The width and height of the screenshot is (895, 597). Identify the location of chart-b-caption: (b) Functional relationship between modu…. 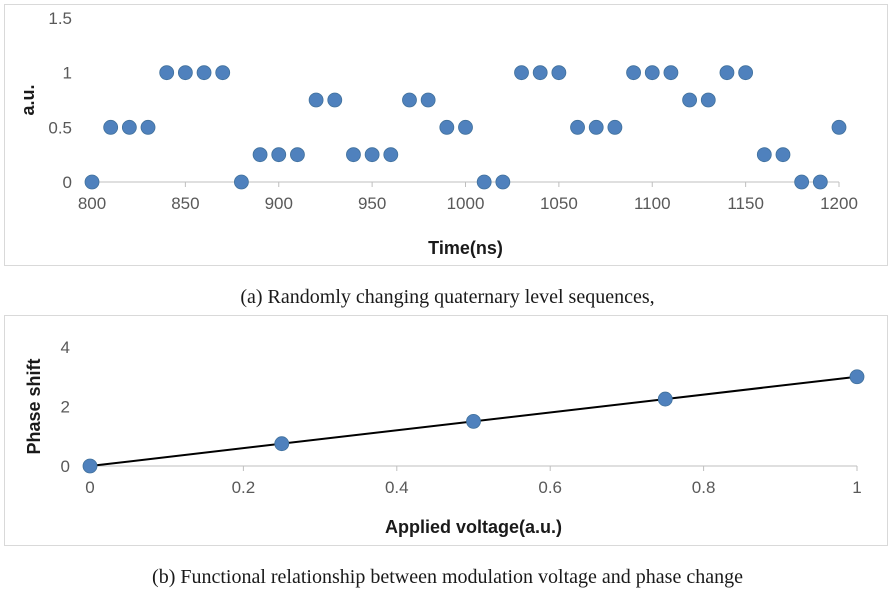
(447, 577).